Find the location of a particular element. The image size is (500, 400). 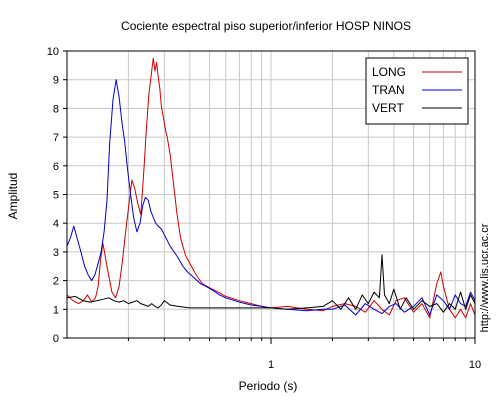

y-tick-label: 2 is located at coordinates (56, 282).